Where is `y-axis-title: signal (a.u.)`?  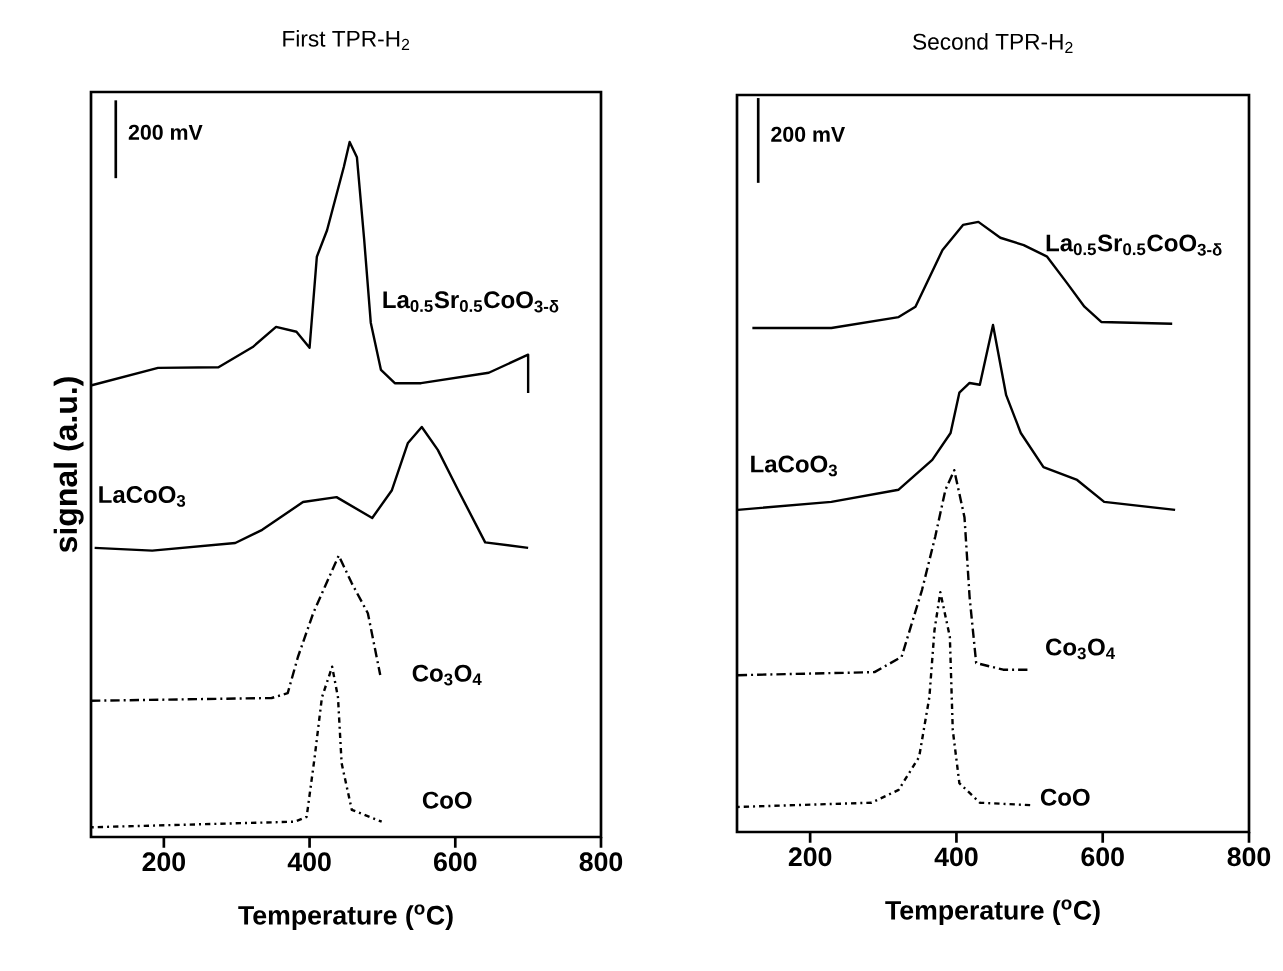
y-axis-title: signal (a.u.) is located at coordinates (68, 465).